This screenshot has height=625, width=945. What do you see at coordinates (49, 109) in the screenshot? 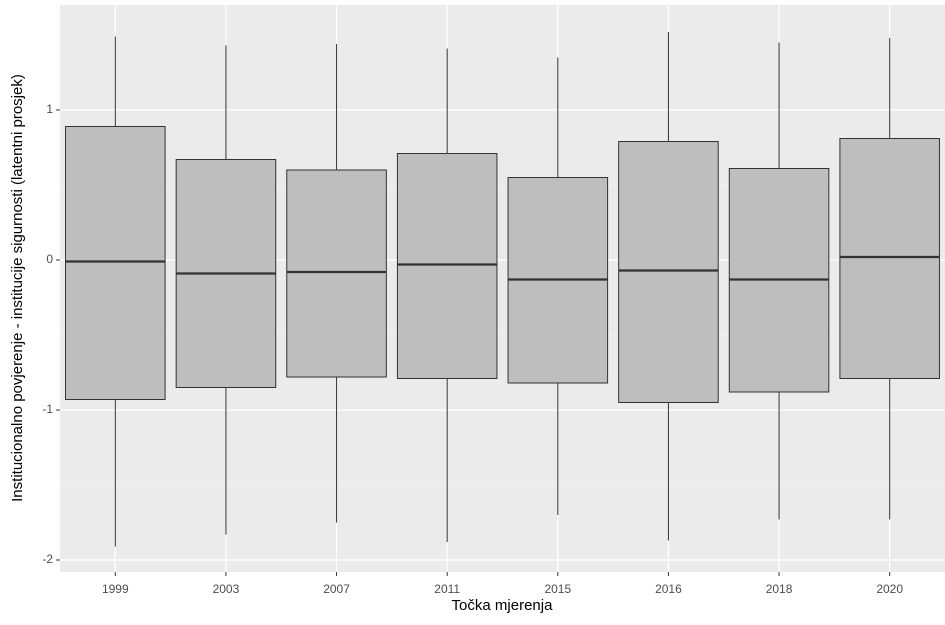
I see `y-tick-label: 1` at bounding box center [49, 109].